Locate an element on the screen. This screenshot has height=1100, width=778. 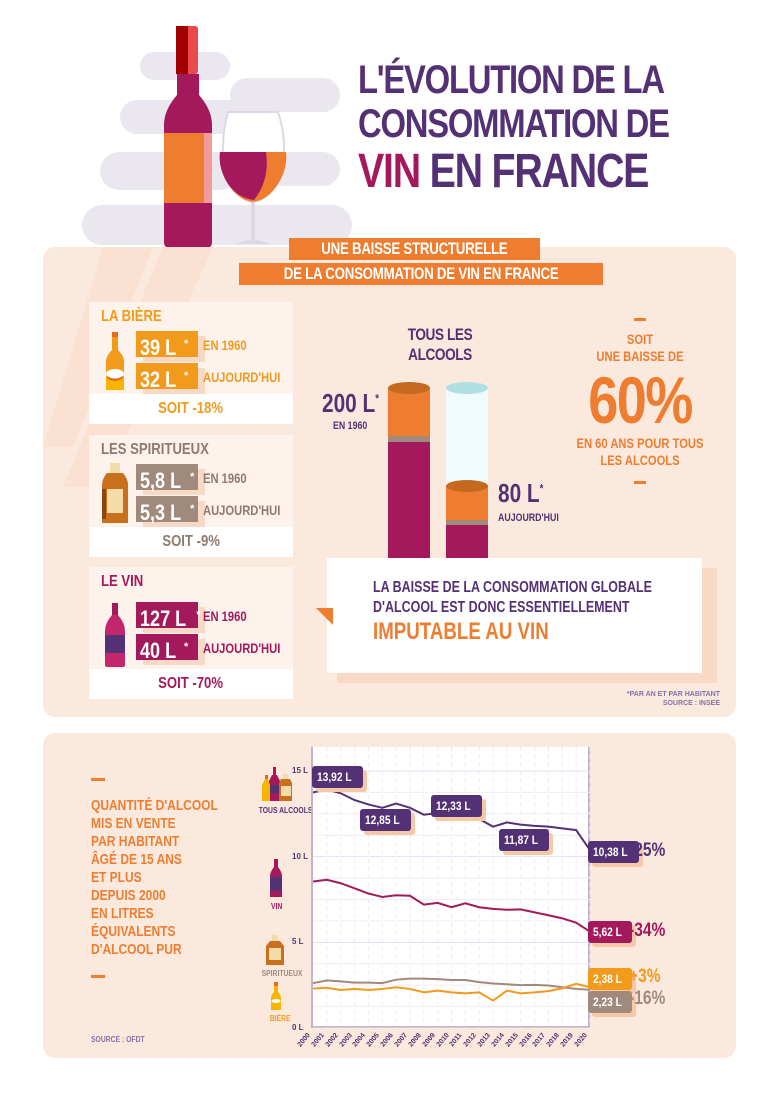
beer-icon is located at coordinates (276, 996).